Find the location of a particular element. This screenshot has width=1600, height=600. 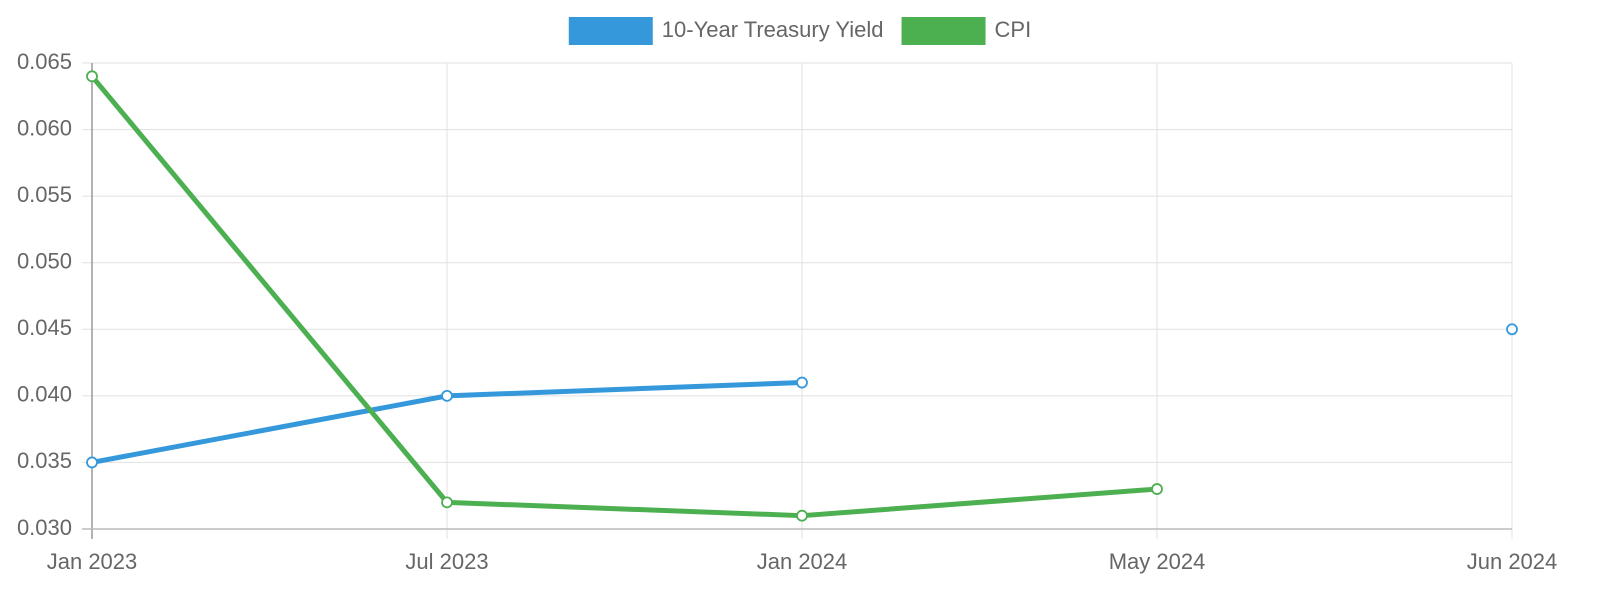

y-tick-label: 0.065 is located at coordinates (44, 61).